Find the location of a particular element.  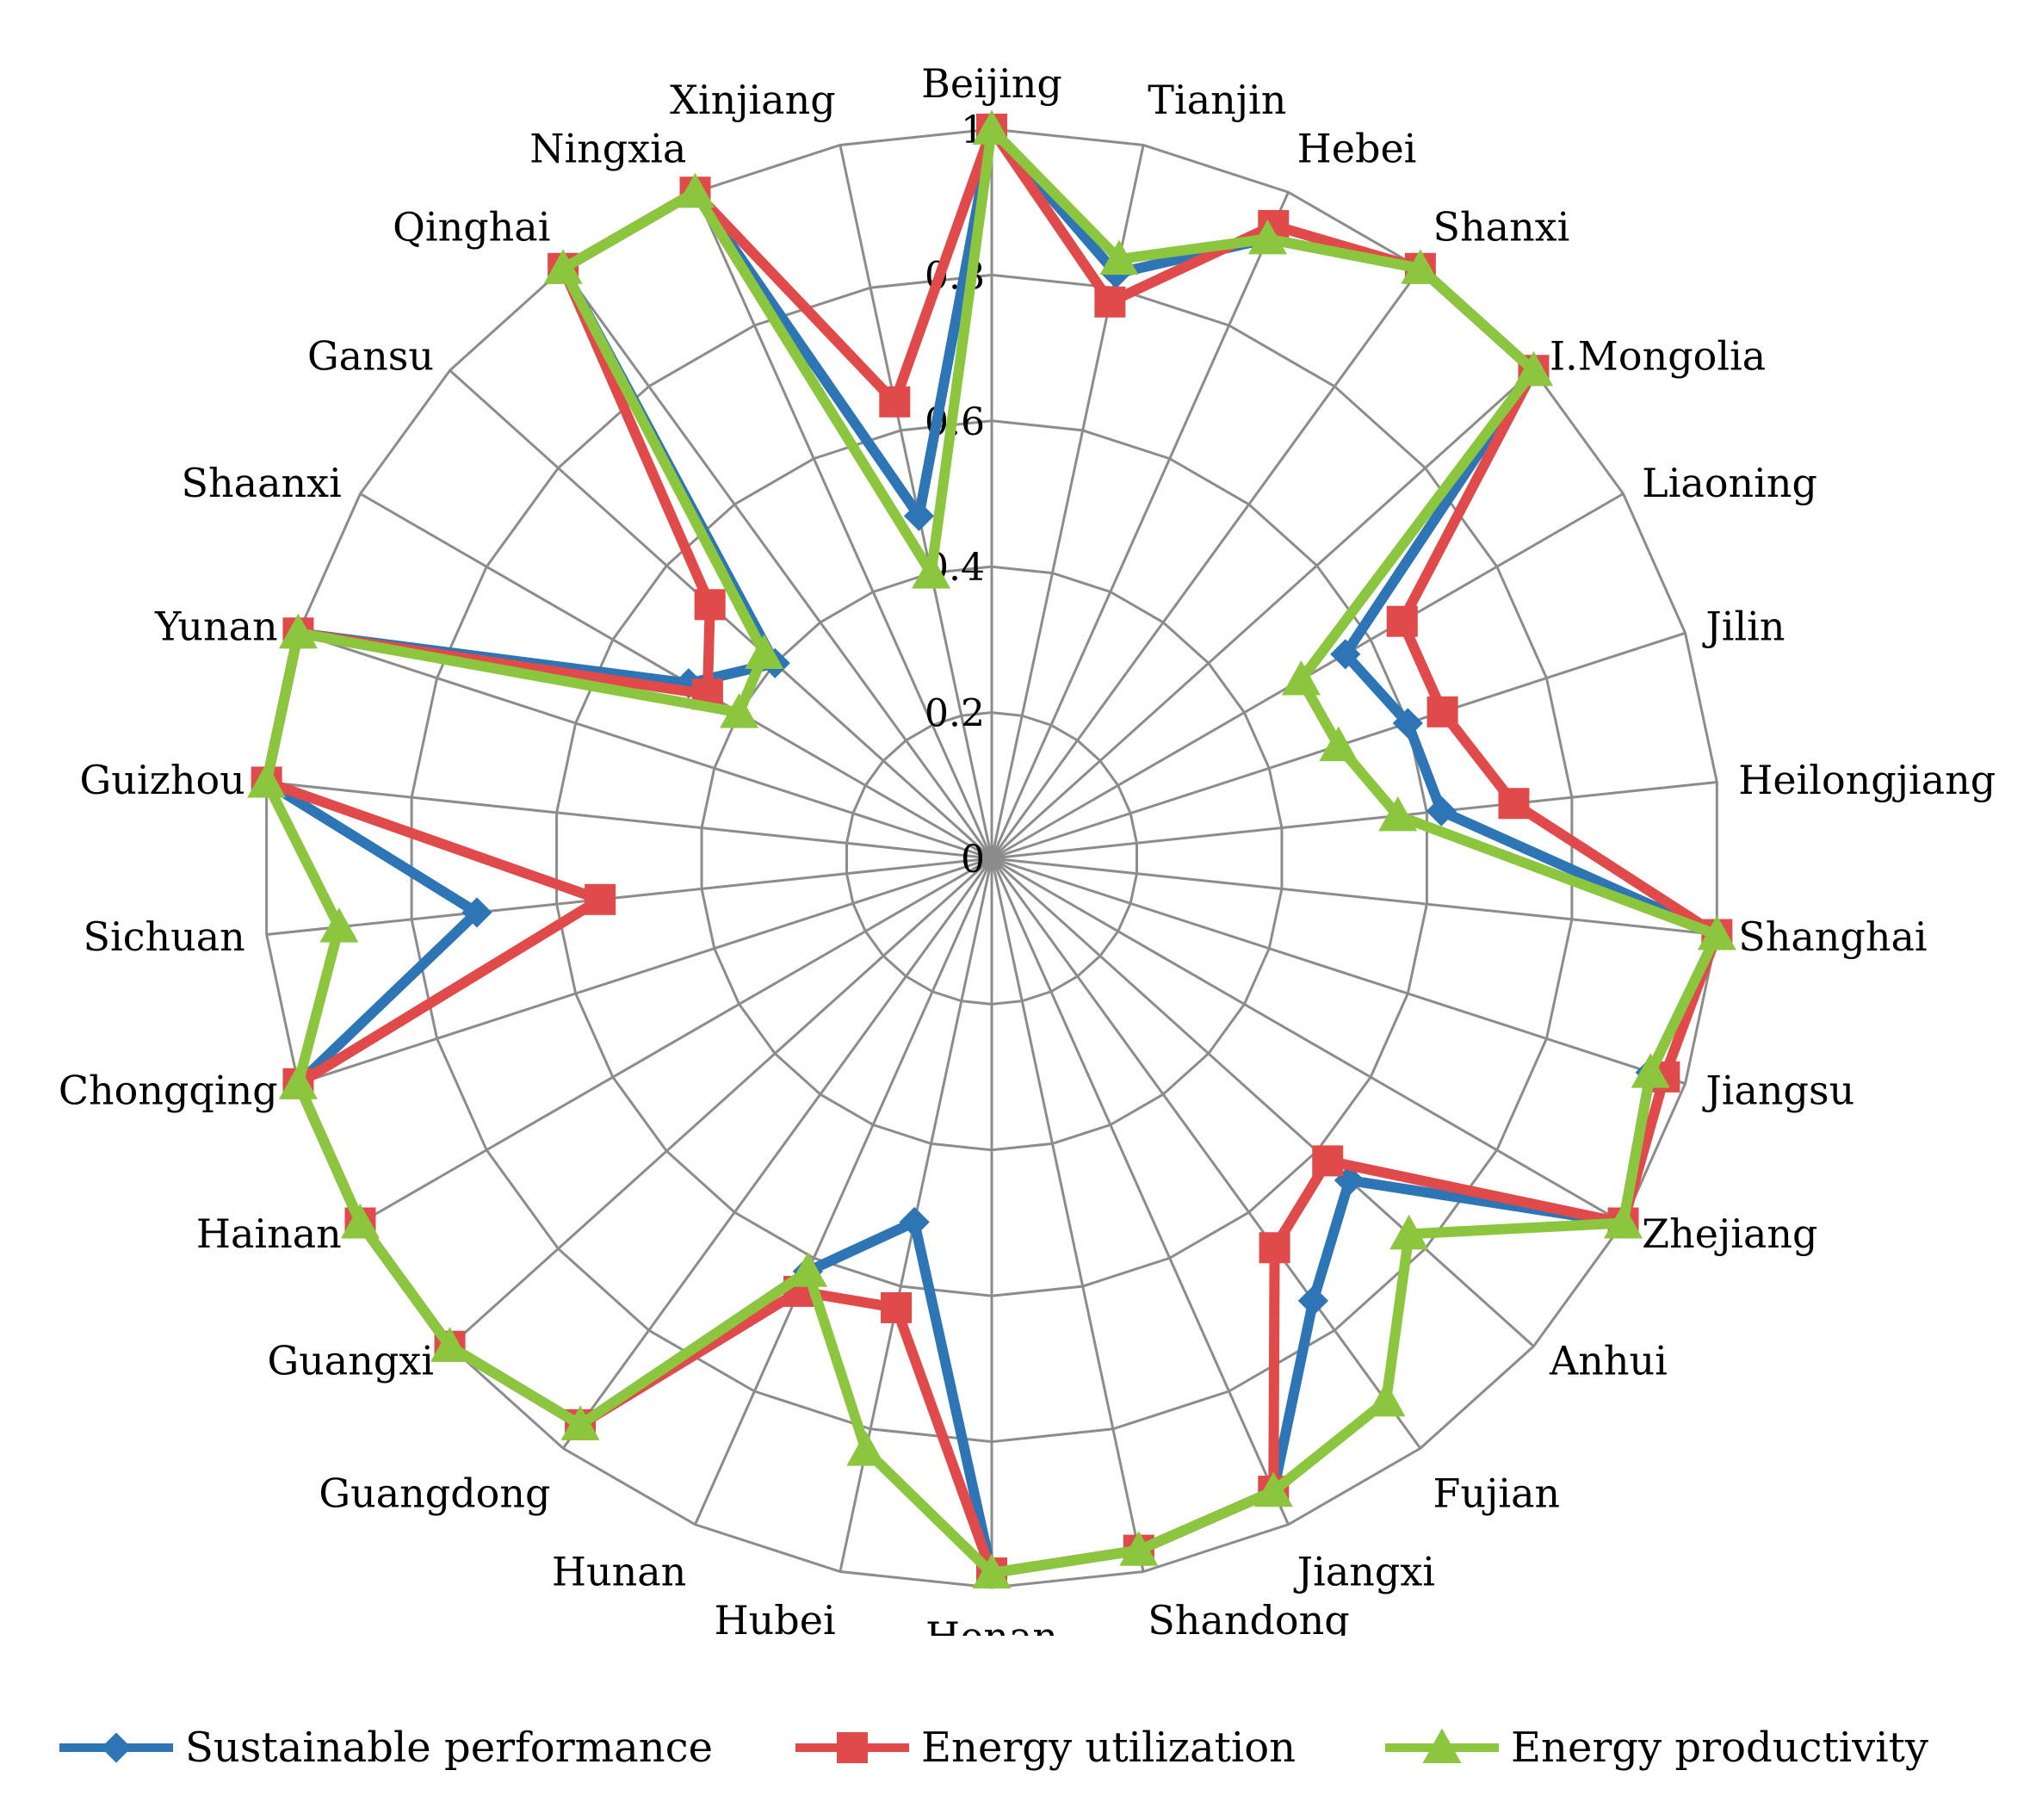

category-label: Chongqing is located at coordinates (168, 1090).